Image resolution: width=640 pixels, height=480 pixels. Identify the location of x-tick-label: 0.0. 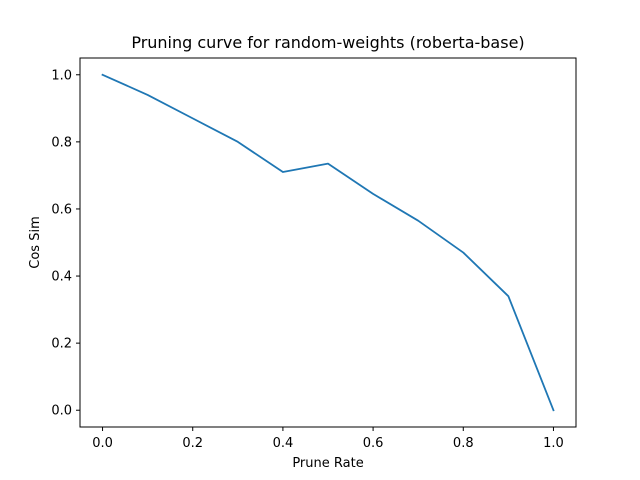
(102, 443).